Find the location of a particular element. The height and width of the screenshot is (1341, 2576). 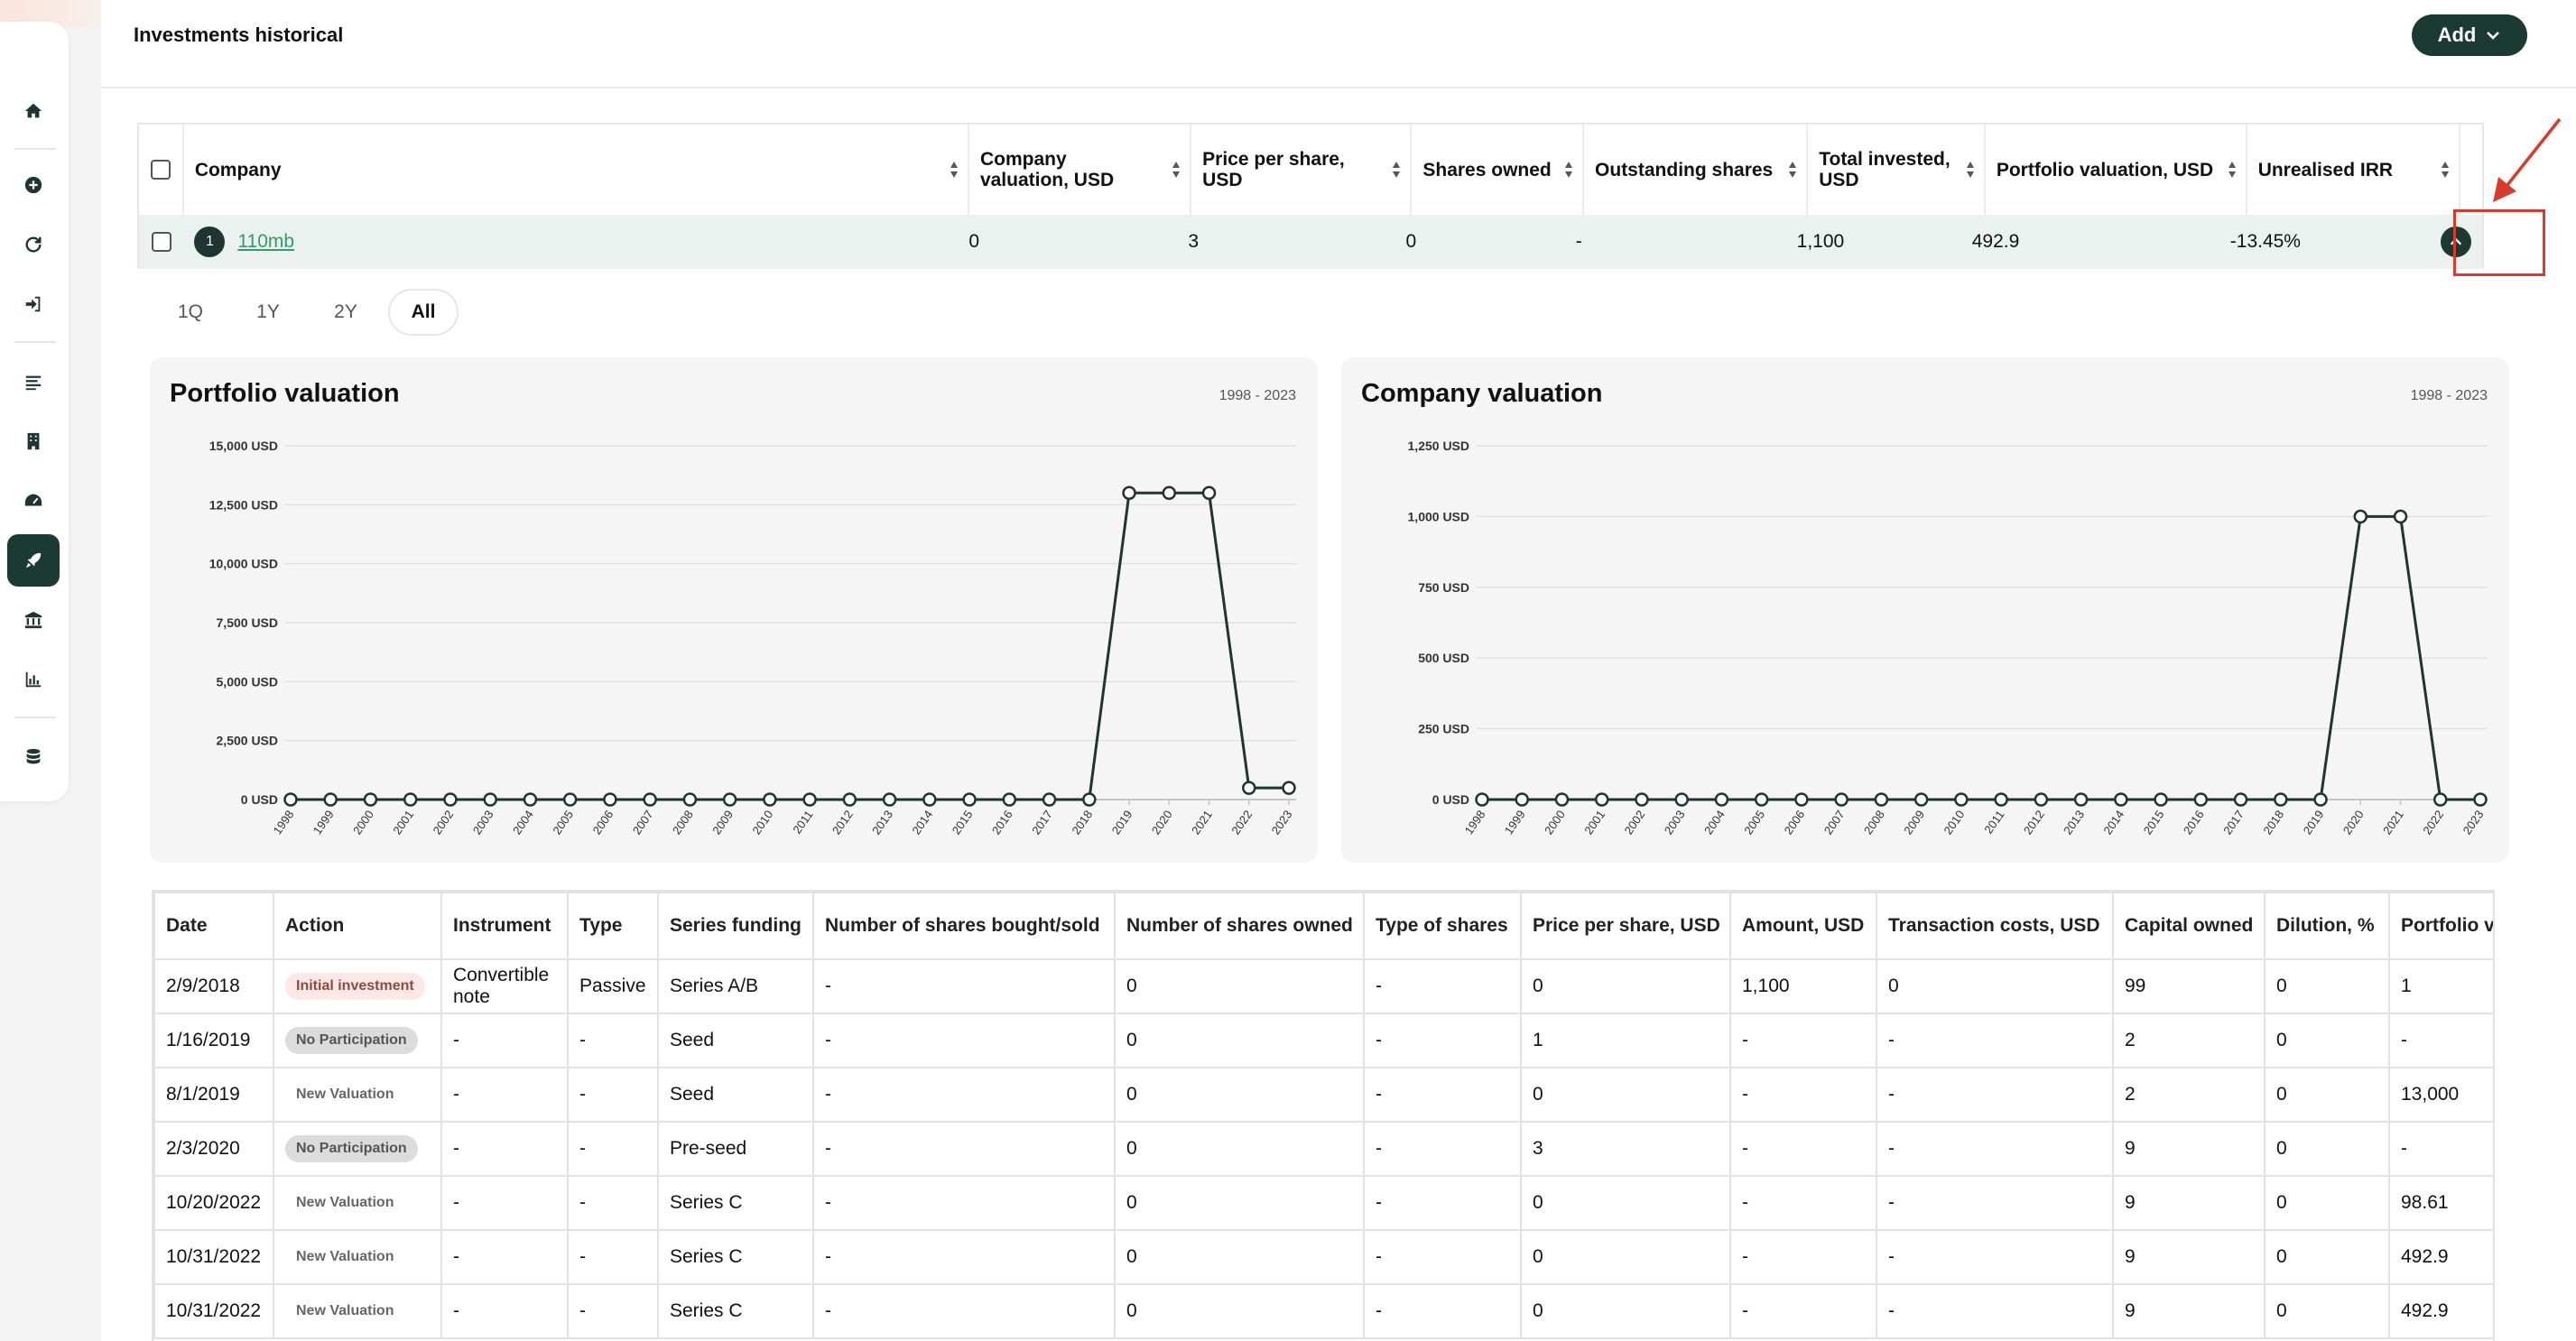

plus-circle-icon is located at coordinates (33, 185).